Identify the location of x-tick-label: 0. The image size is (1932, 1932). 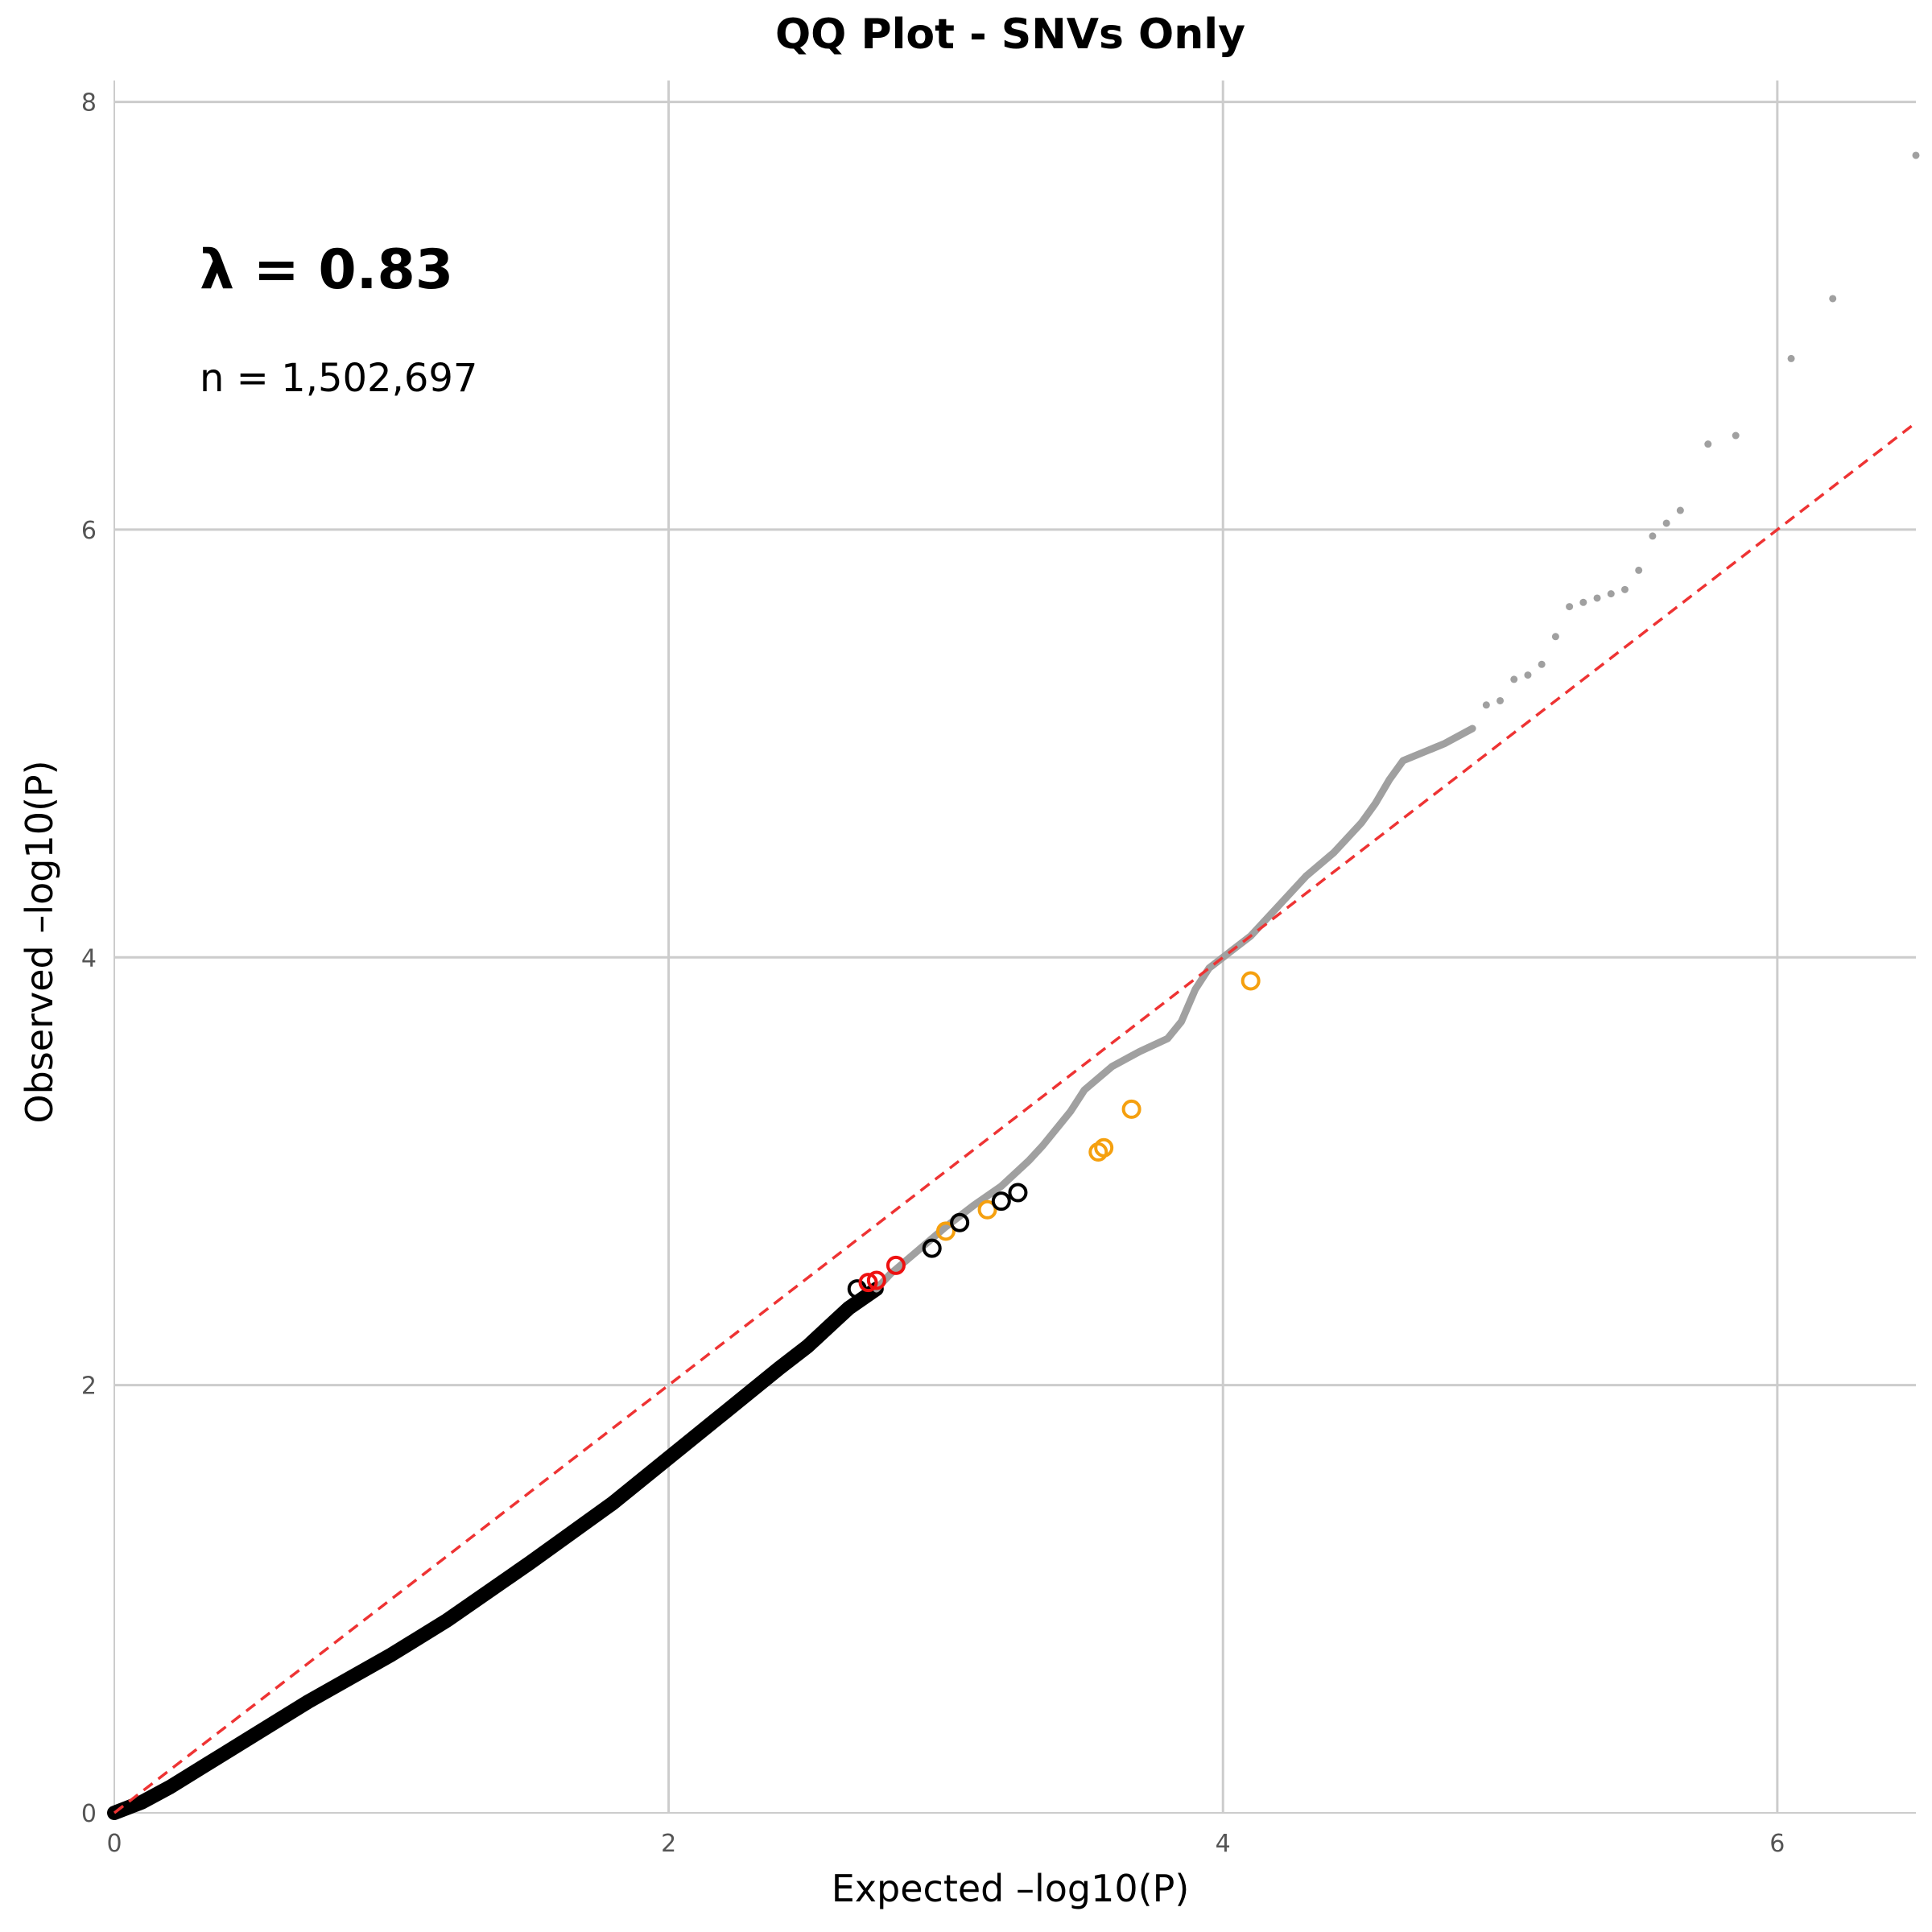
(114, 1844).